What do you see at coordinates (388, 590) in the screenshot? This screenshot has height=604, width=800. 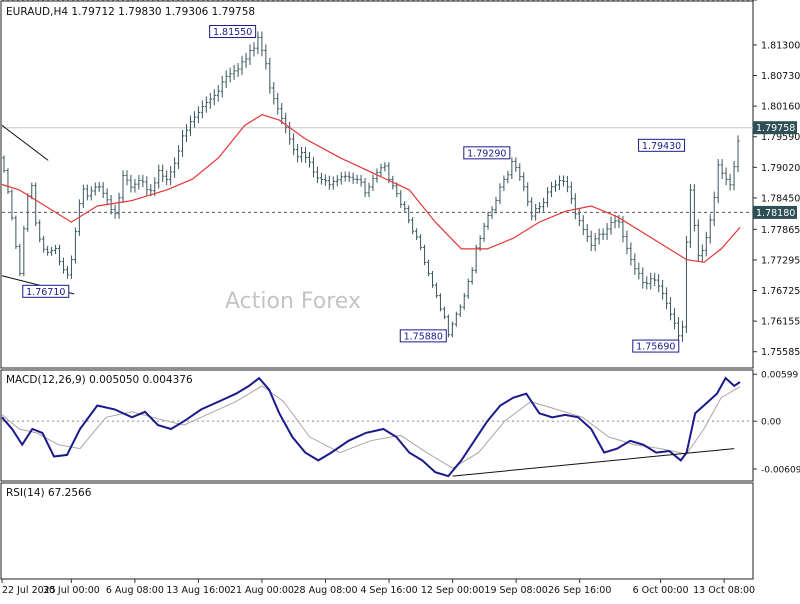 I see `time-tick-label: 4 Sep 16:00` at bounding box center [388, 590].